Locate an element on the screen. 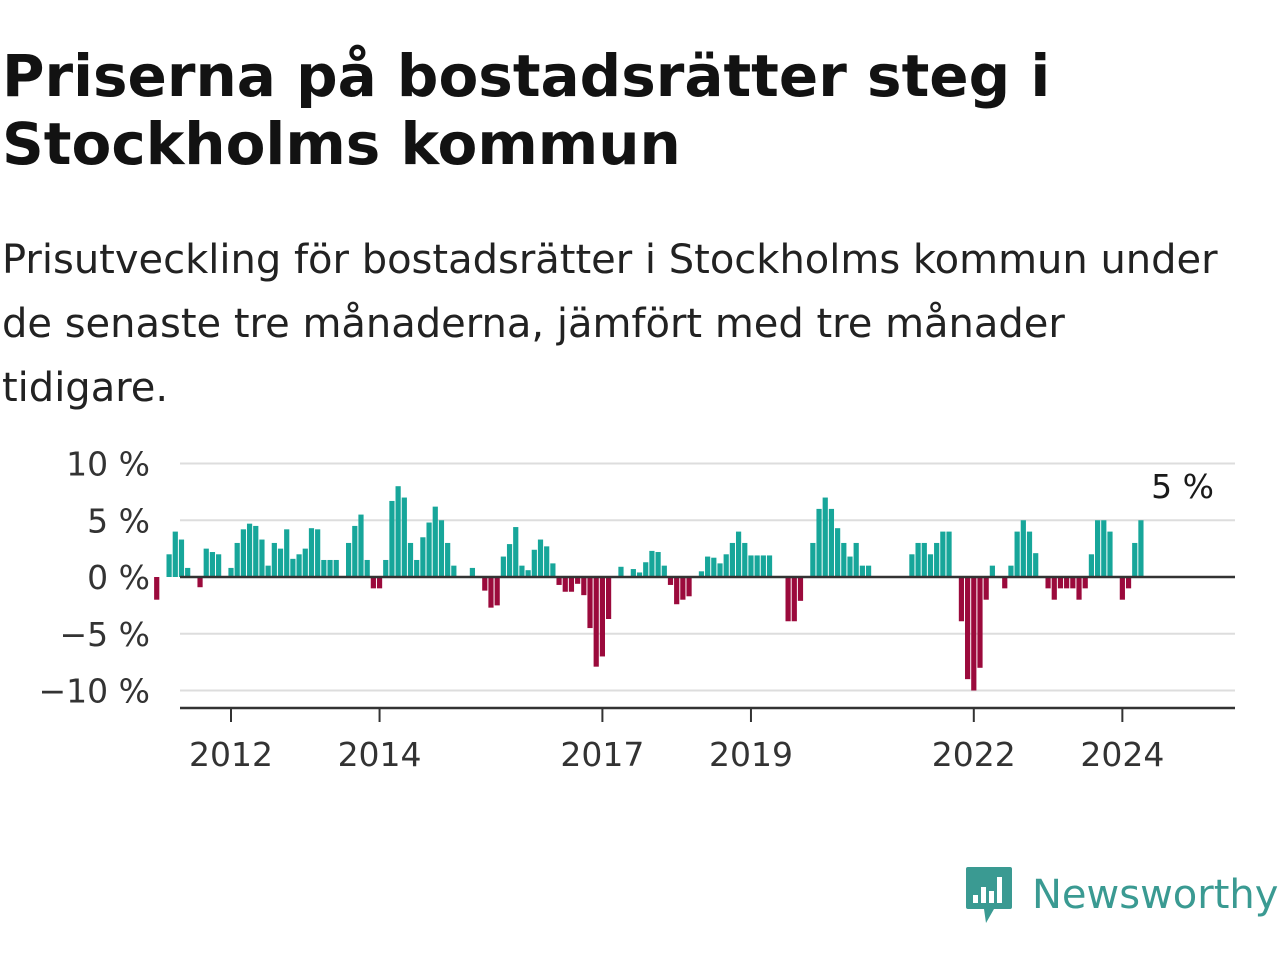 Image resolution: width=1280 pixels, height=960 pixels. brand: Newsworthy is located at coordinates (1121, 895).